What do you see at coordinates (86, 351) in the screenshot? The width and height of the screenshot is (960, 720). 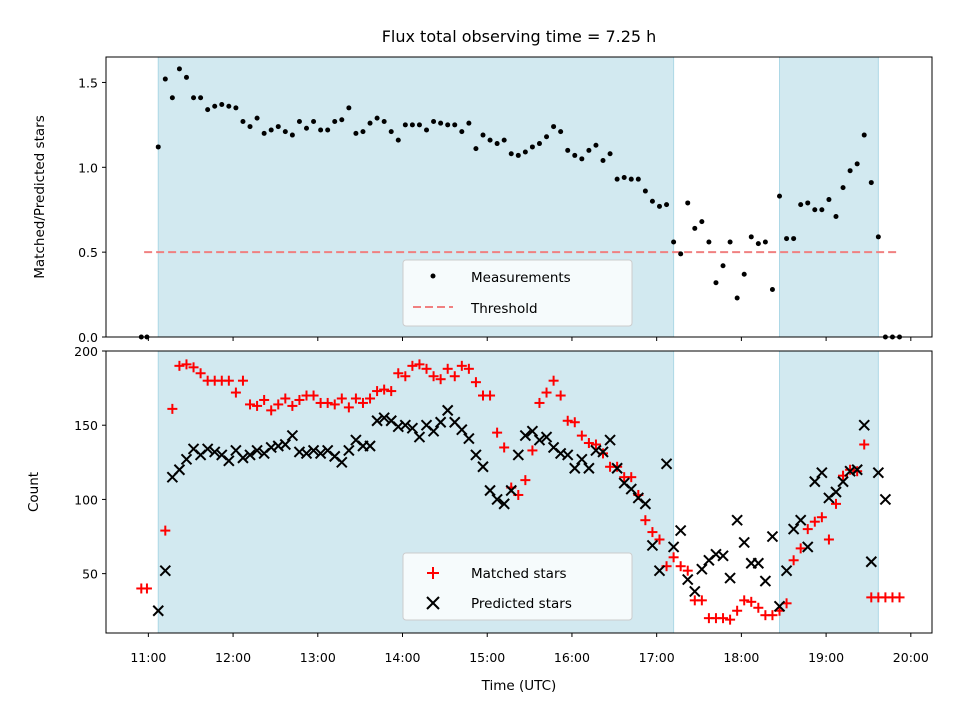 I see `bottom-y-tick-label: 200` at bounding box center [86, 351].